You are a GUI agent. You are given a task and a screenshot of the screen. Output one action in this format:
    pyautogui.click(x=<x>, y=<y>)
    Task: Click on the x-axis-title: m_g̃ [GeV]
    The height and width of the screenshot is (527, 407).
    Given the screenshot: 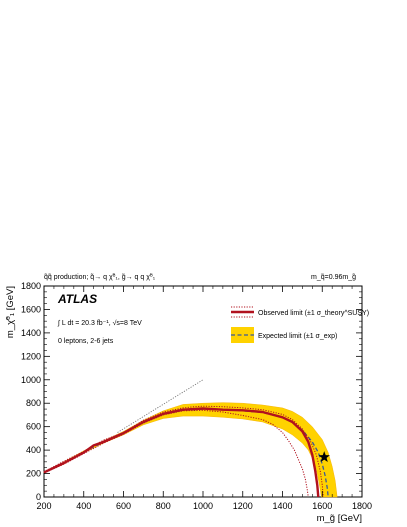 What is the action you would take?
    pyautogui.click(x=339, y=518)
    